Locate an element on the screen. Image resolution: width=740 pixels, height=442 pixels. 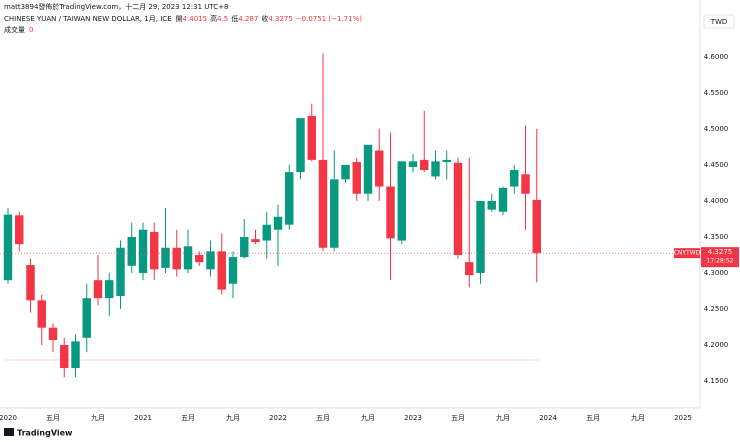
close-label: 收 is located at coordinates (264, 18).